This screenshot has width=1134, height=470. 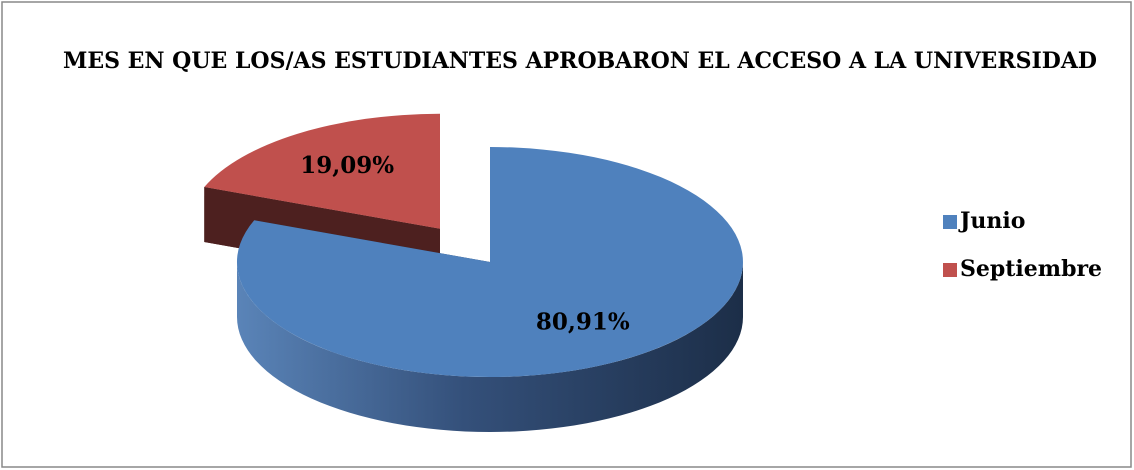 I want to click on pie-slice, so click(x=322, y=171).